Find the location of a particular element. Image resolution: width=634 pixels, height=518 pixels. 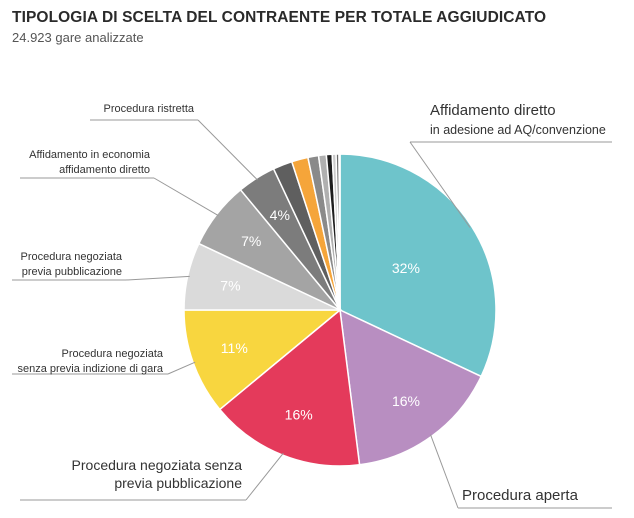

callout-procedura-negoziata-previa-pubblicazione: Procedura negoziata previa pubblicazione is located at coordinates (101, 266).